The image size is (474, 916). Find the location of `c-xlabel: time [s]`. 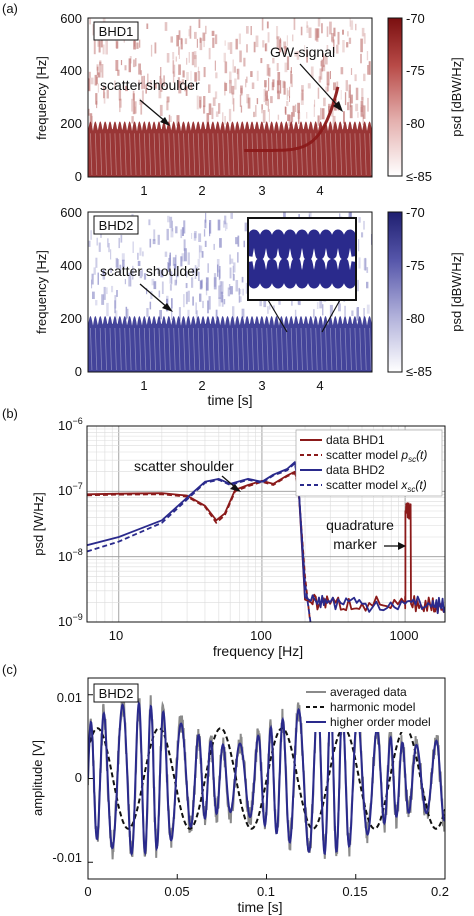

c-xlabel: time [s] is located at coordinates (259, 907).